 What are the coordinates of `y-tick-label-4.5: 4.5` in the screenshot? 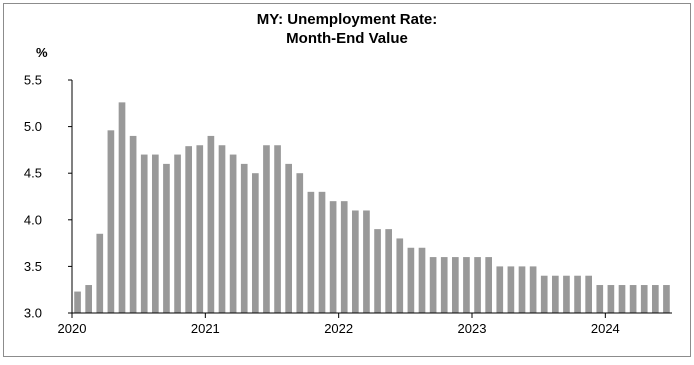 It's located at (33, 173).